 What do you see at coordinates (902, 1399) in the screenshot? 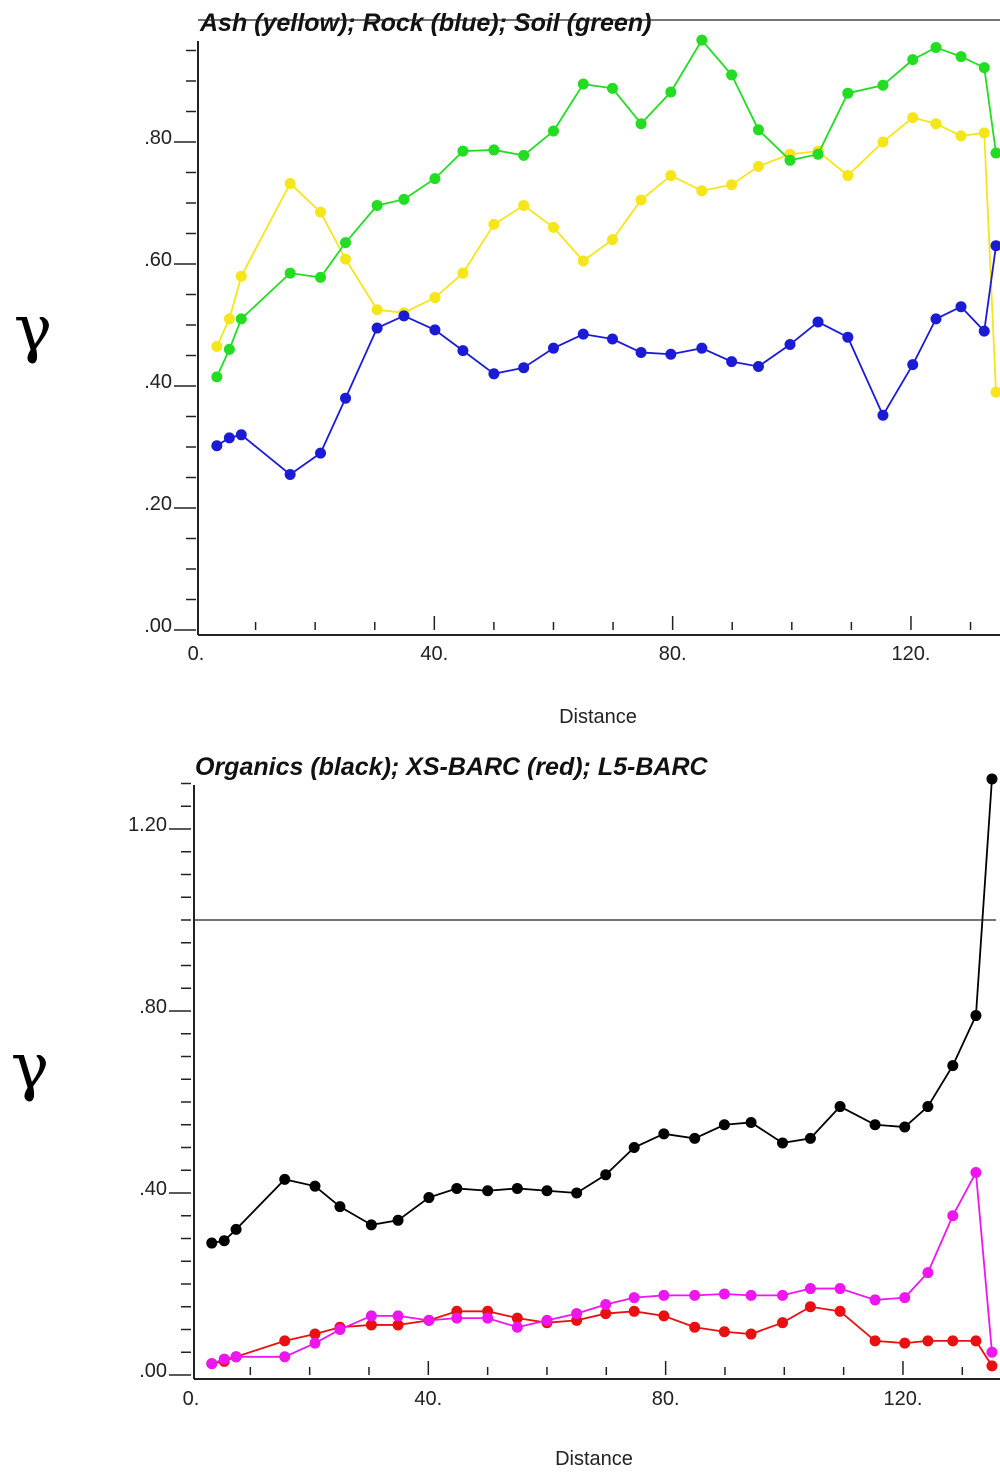
I see `x-tick-label: 120.` at bounding box center [902, 1399].